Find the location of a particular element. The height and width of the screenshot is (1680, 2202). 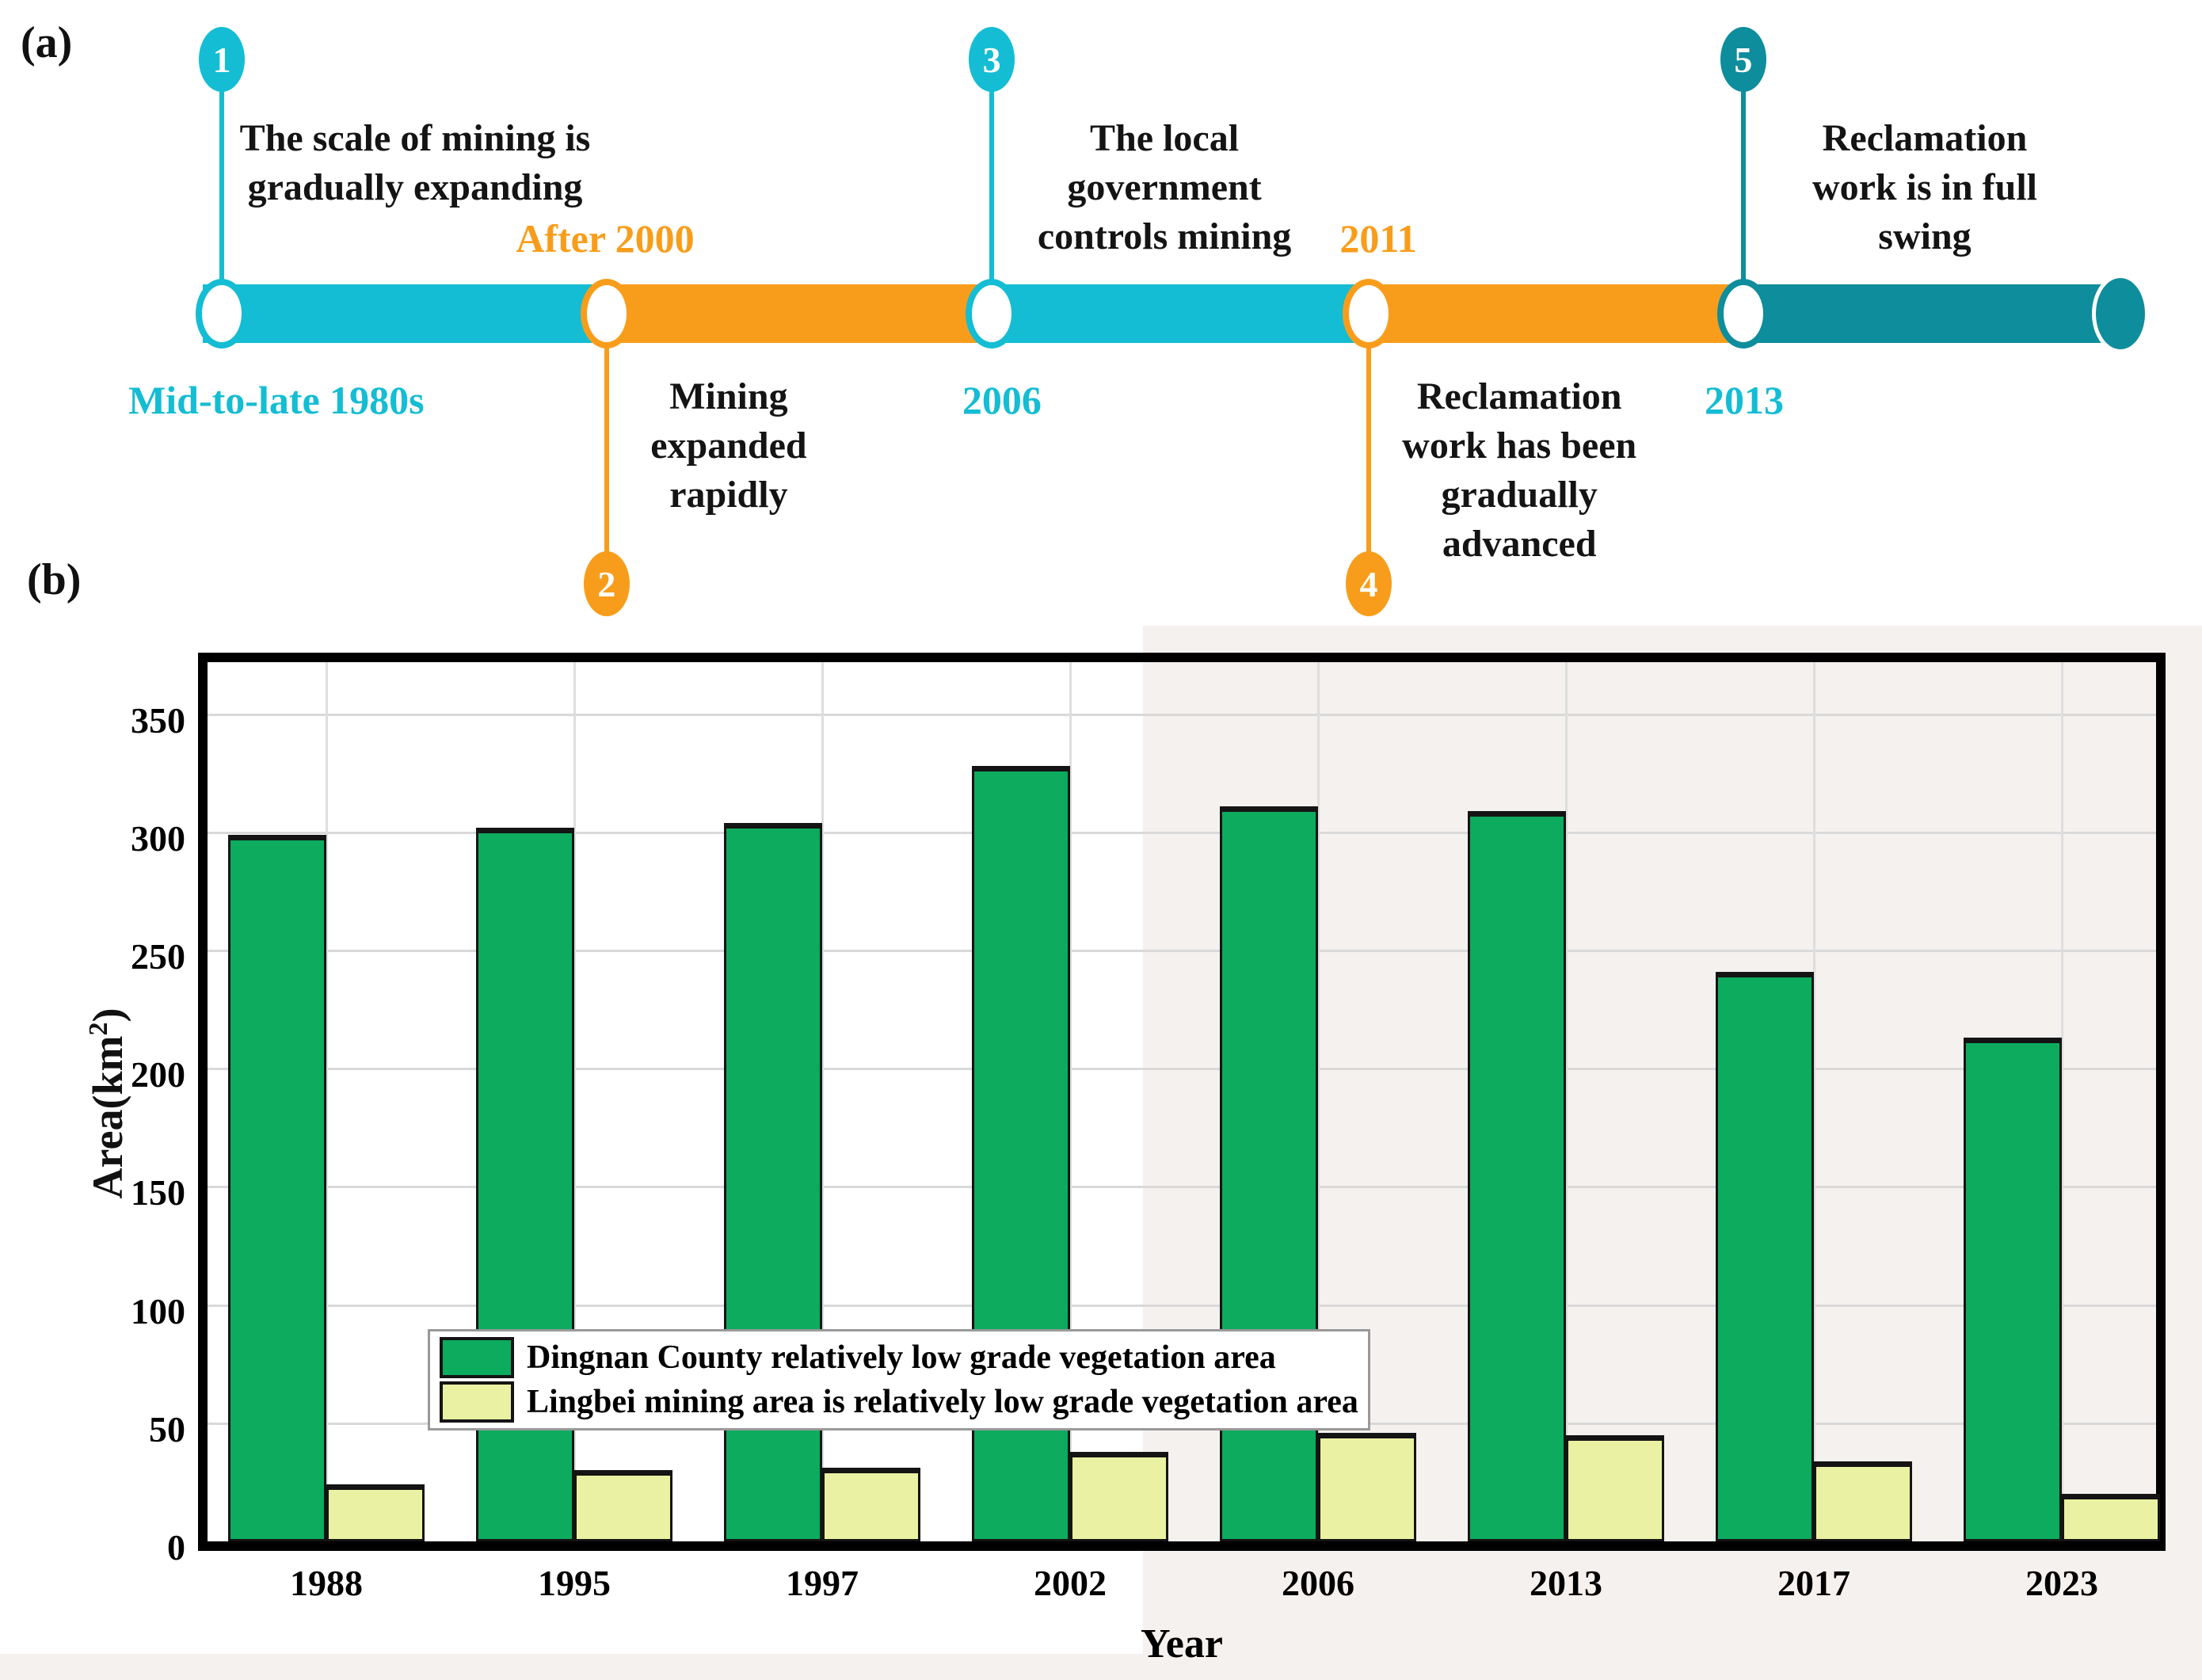

y-axis-label-suffix: ) is located at coordinates (108, 1015).